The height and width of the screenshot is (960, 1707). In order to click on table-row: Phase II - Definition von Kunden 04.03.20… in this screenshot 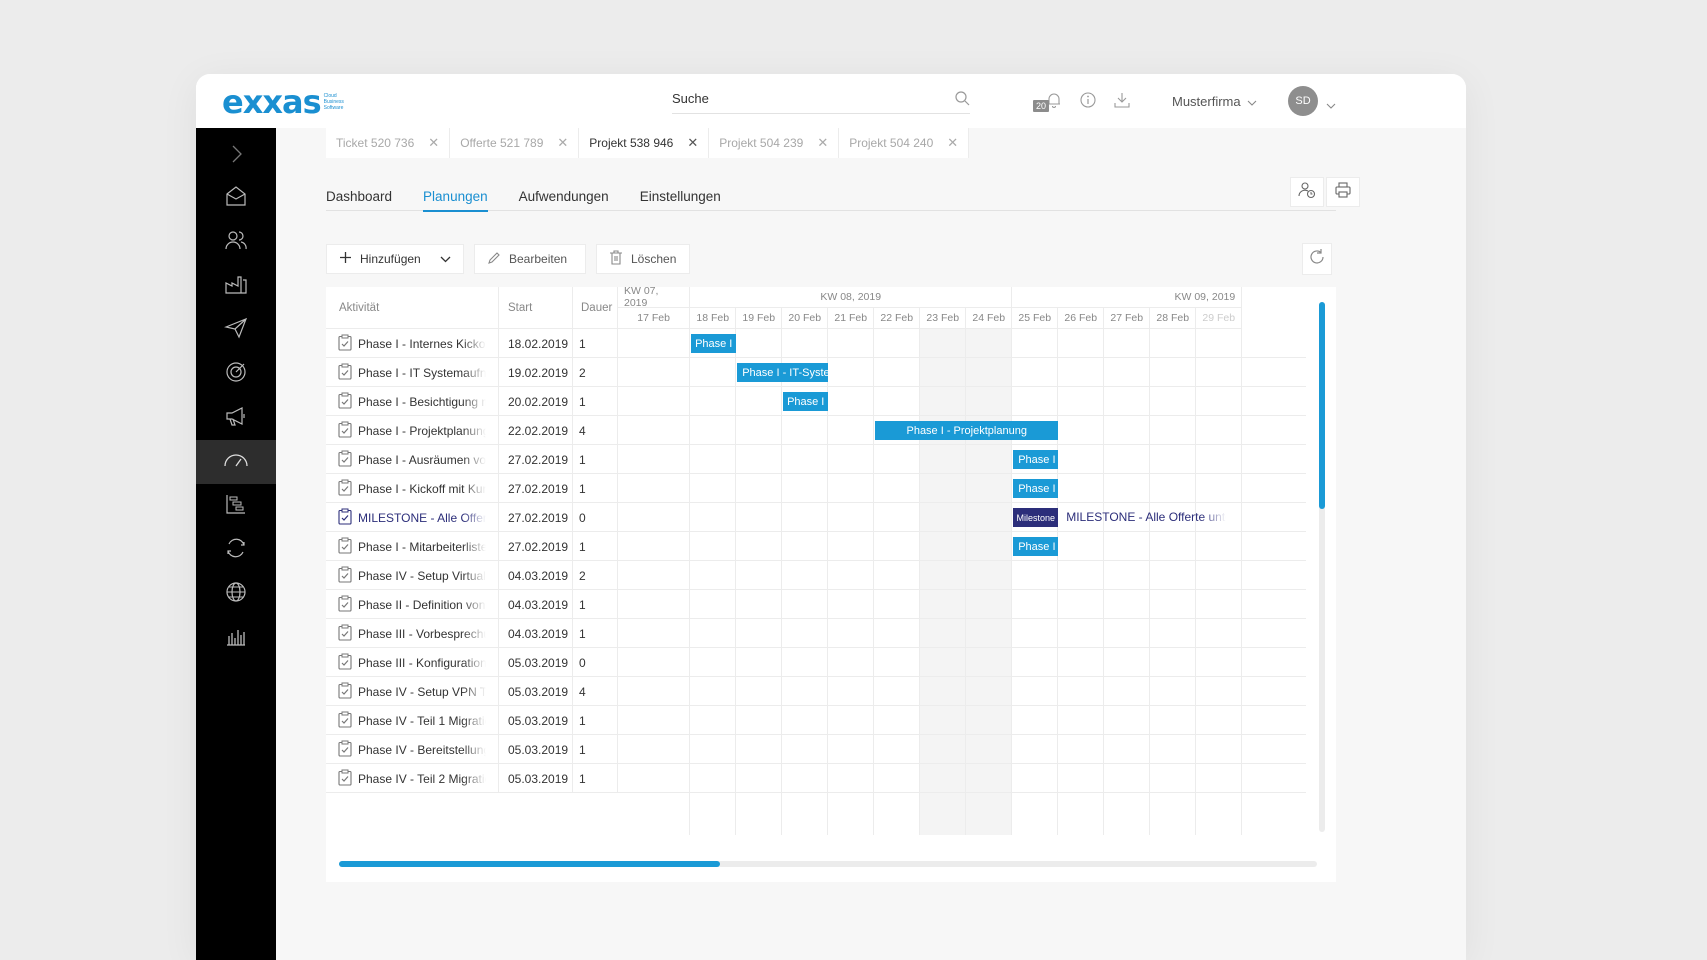, I will do `click(816, 604)`.